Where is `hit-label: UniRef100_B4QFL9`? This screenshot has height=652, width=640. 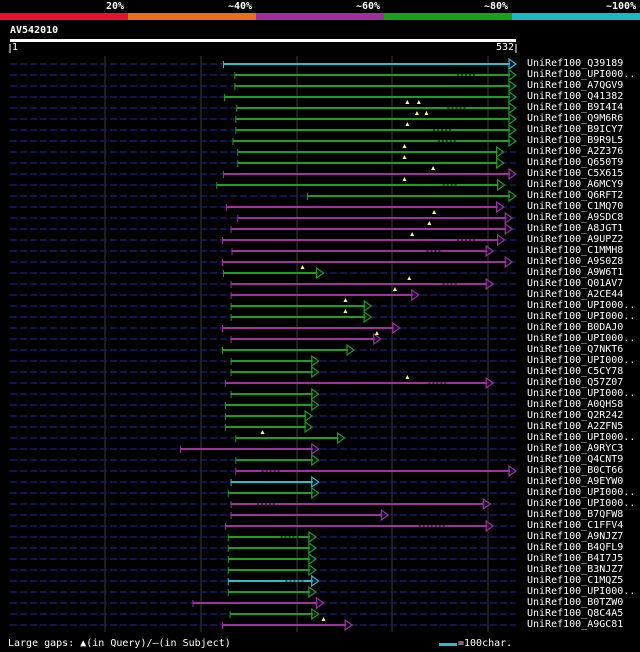
hit-label: UniRef100_B4QFL9 is located at coordinates (575, 547).